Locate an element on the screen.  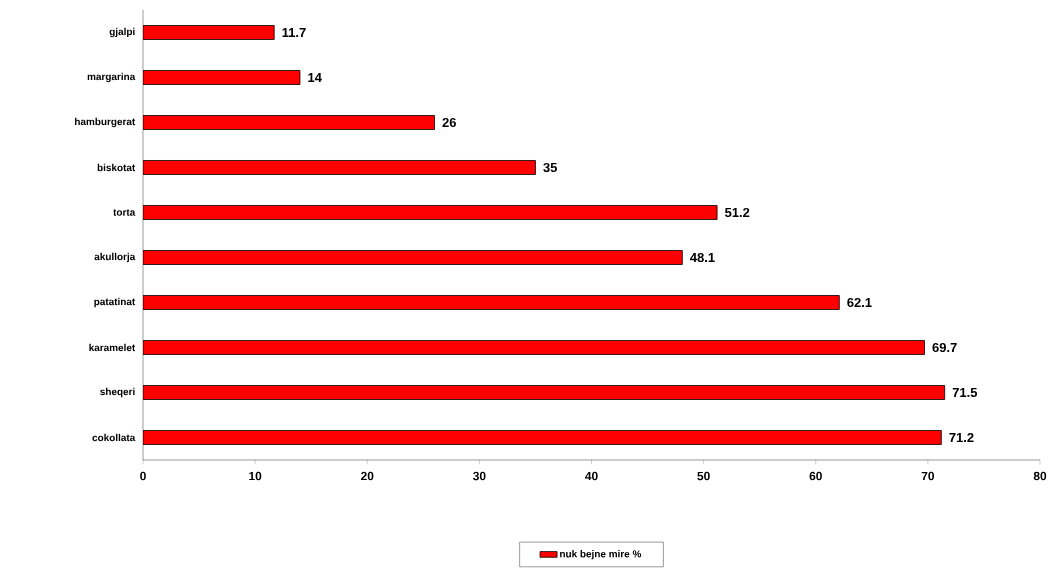
y-tick-label: akullorja is located at coordinates (115, 257).